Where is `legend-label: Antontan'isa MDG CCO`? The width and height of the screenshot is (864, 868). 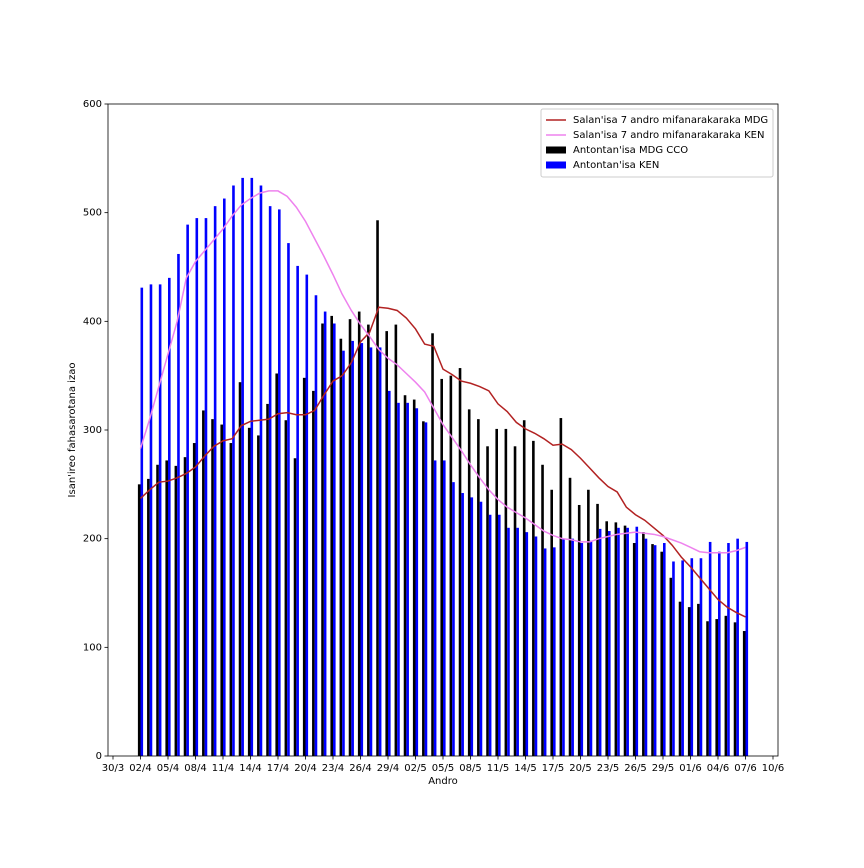 legend-label: Antontan'isa MDG CCO is located at coordinates (630, 150).